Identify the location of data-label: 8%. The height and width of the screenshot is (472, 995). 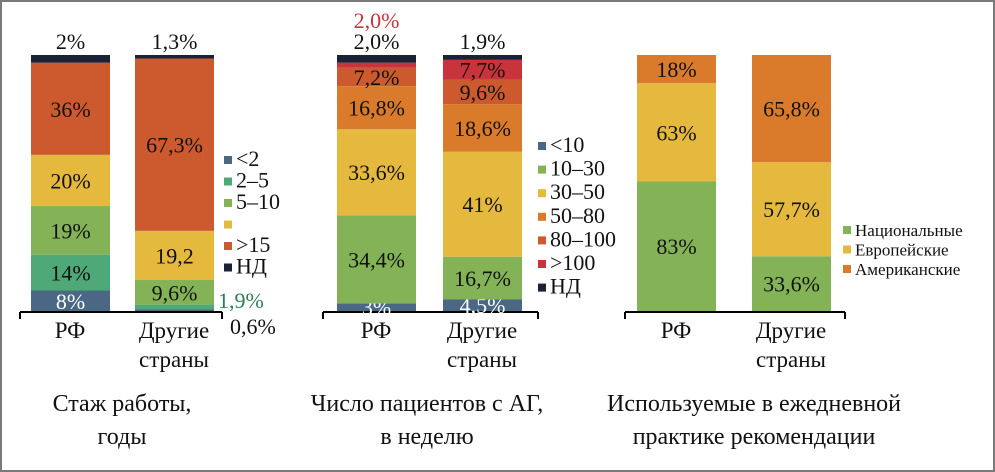
(70, 301).